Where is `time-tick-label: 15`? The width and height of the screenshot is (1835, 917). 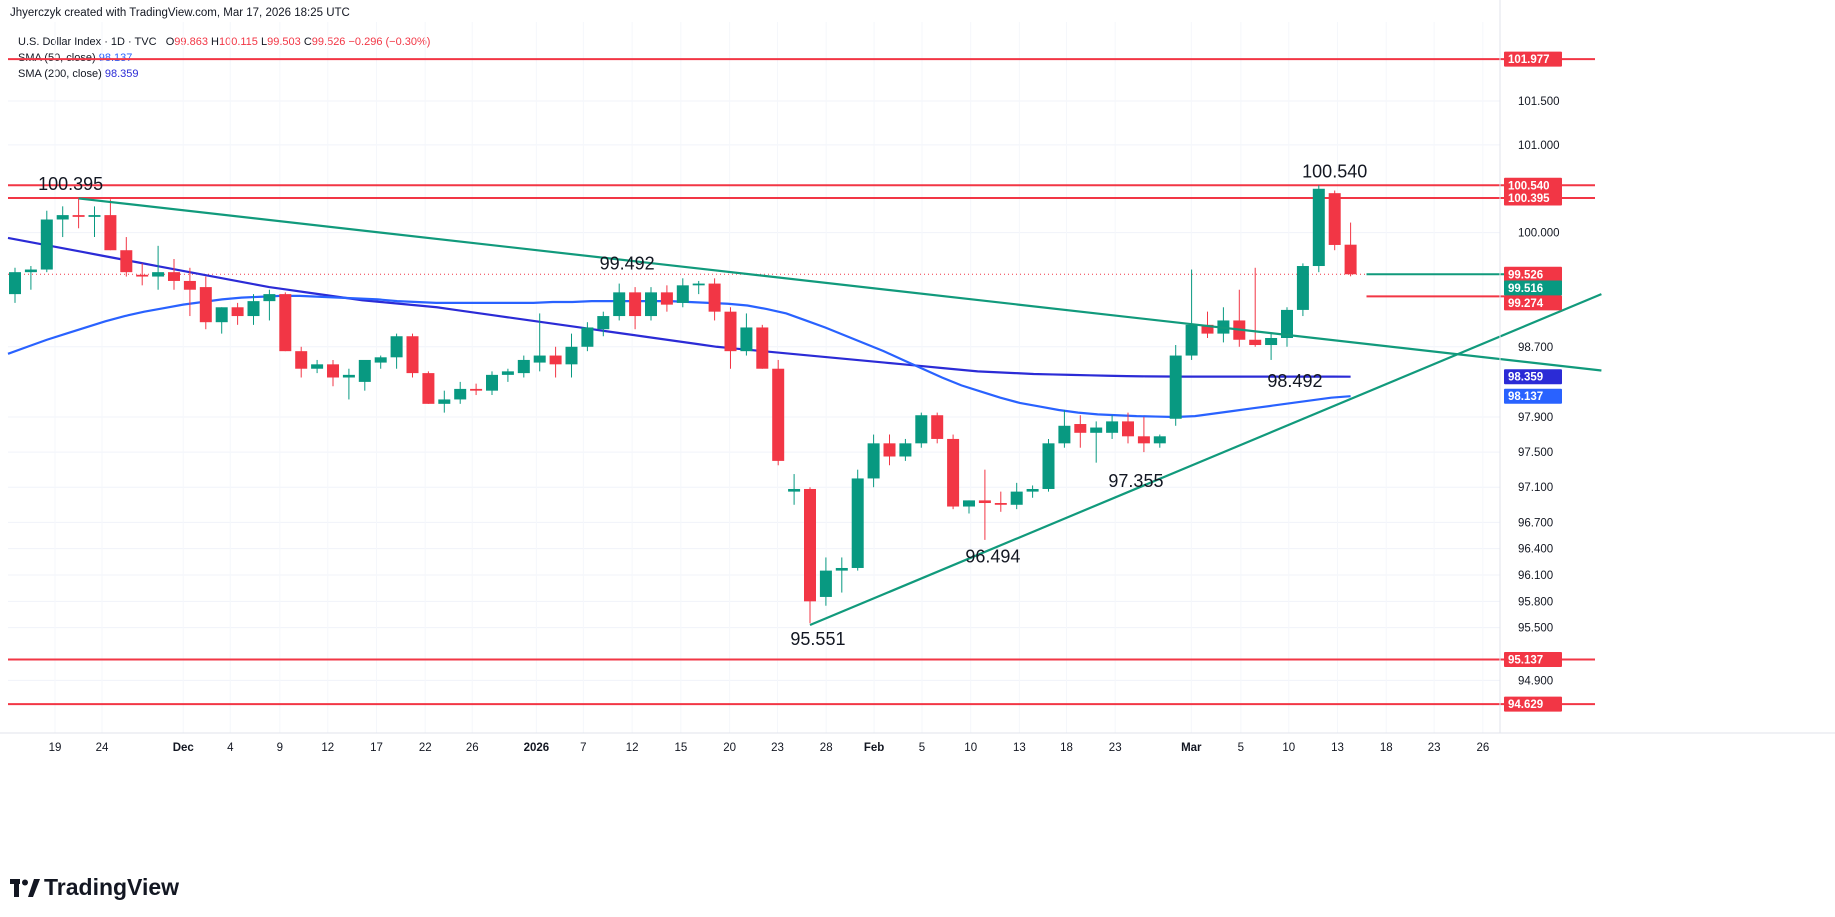 time-tick-label: 15 is located at coordinates (680, 748).